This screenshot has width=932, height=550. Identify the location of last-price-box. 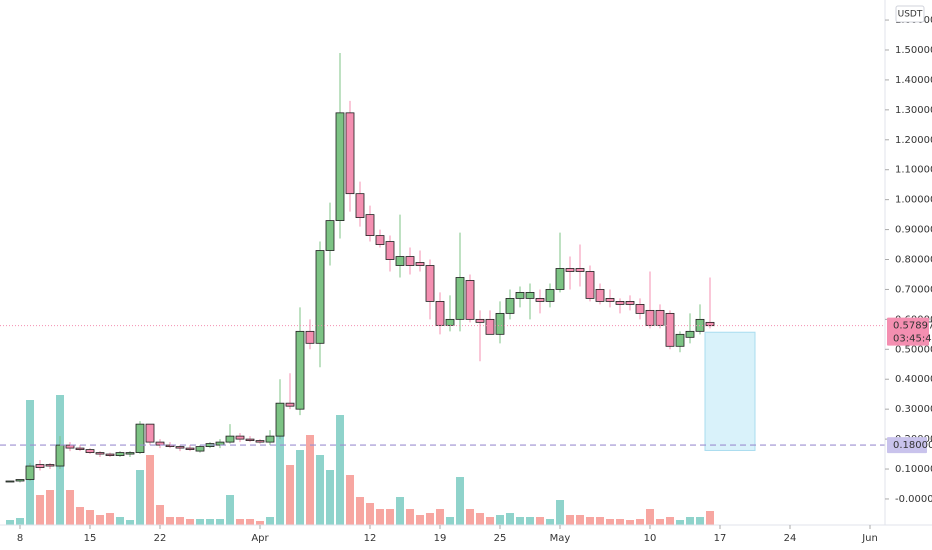
(908, 331).